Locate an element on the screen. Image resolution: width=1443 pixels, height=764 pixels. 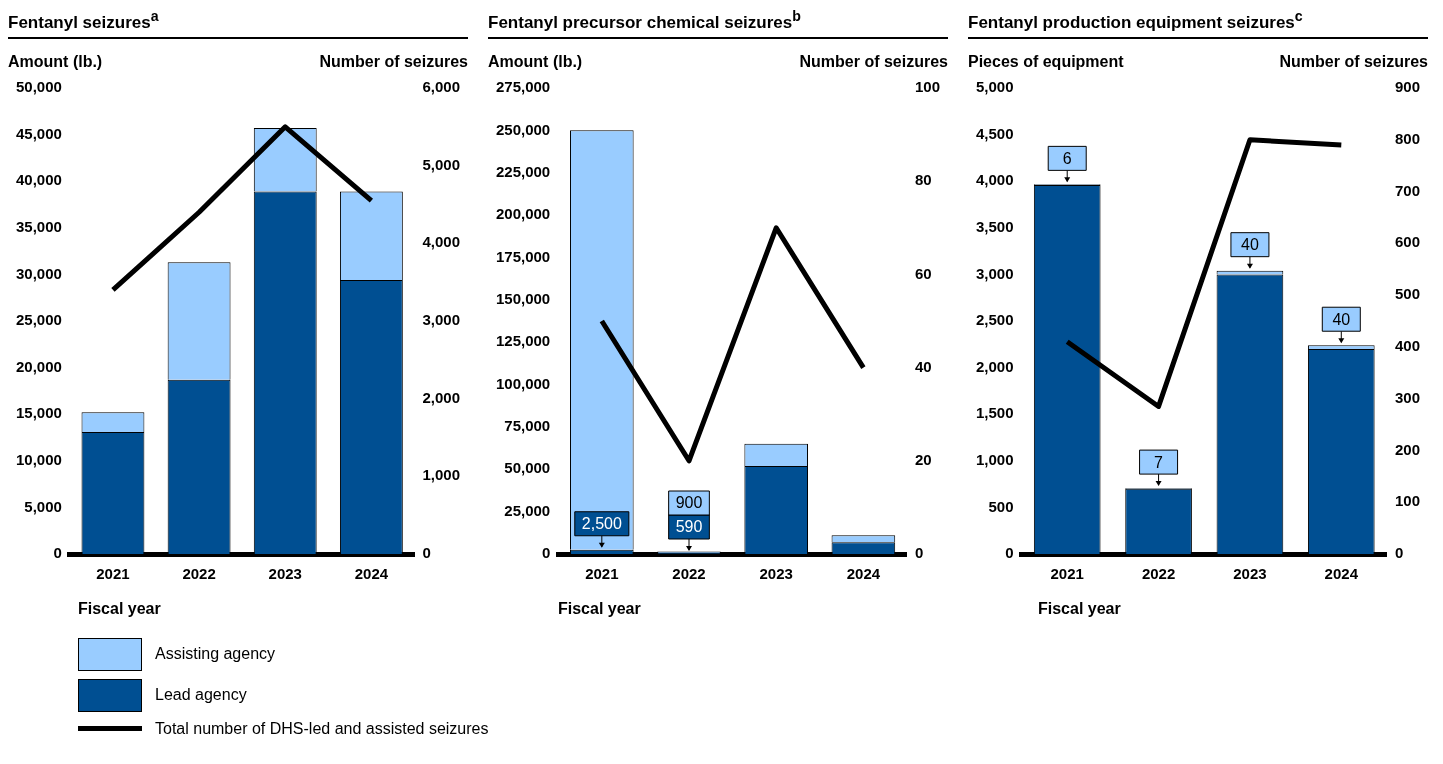
data-label: 2,500 is located at coordinates (601, 523).